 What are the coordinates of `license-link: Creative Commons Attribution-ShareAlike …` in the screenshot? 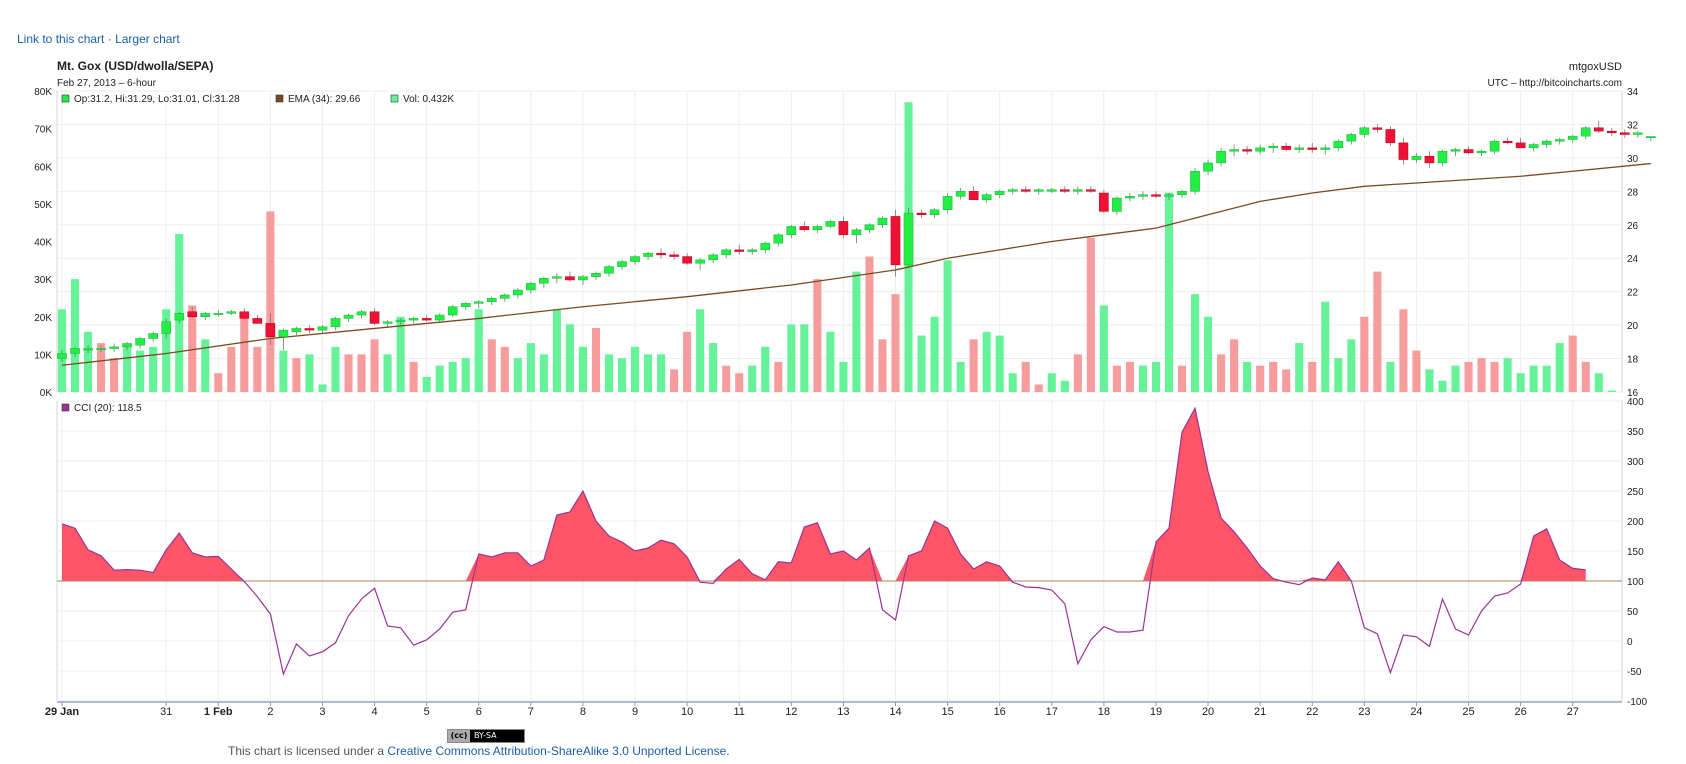 It's located at (558, 751).